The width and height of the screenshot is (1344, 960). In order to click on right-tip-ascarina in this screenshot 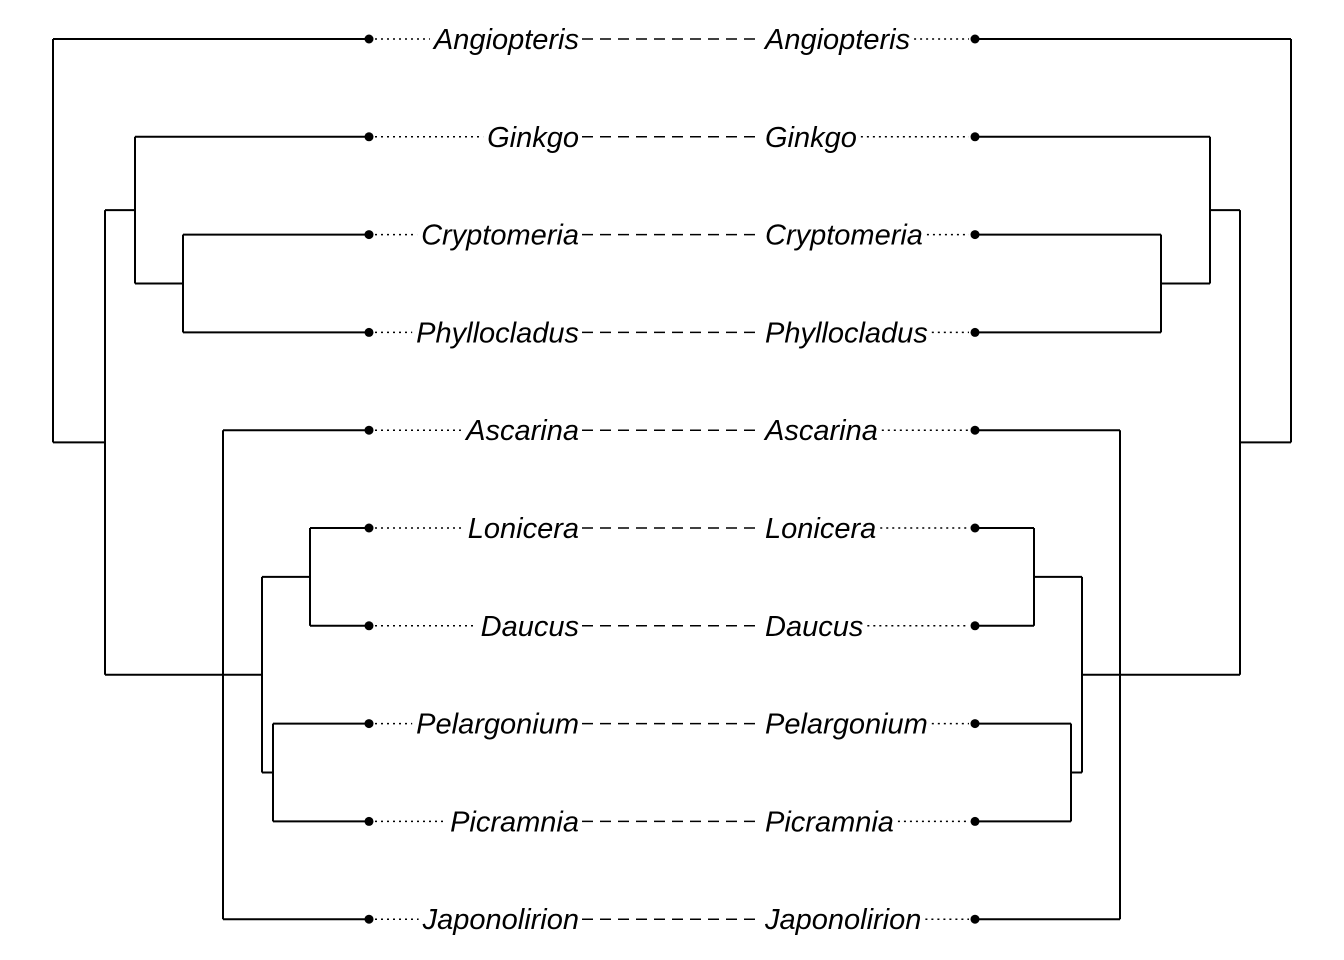, I will do `click(975, 430)`.